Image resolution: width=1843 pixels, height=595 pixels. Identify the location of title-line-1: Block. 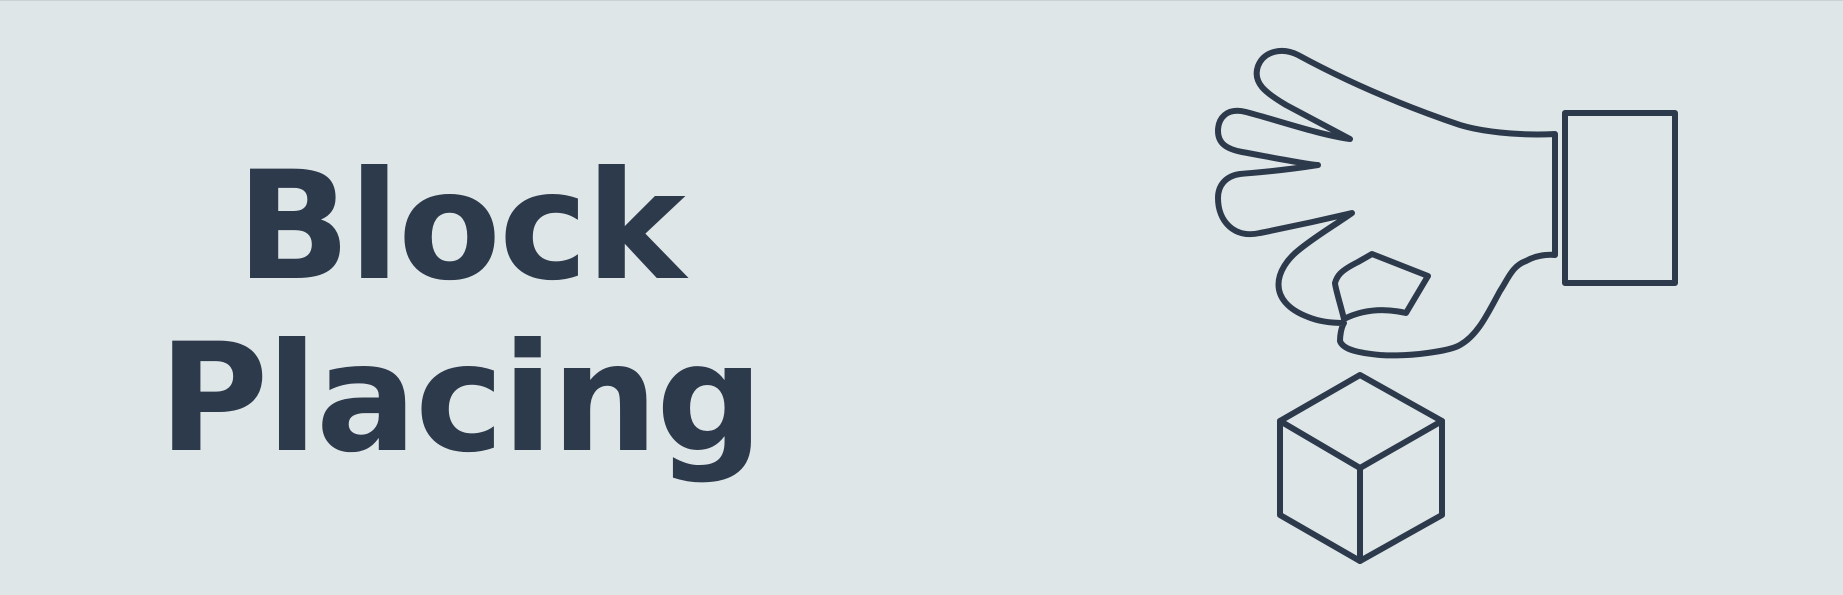
(460, 227).